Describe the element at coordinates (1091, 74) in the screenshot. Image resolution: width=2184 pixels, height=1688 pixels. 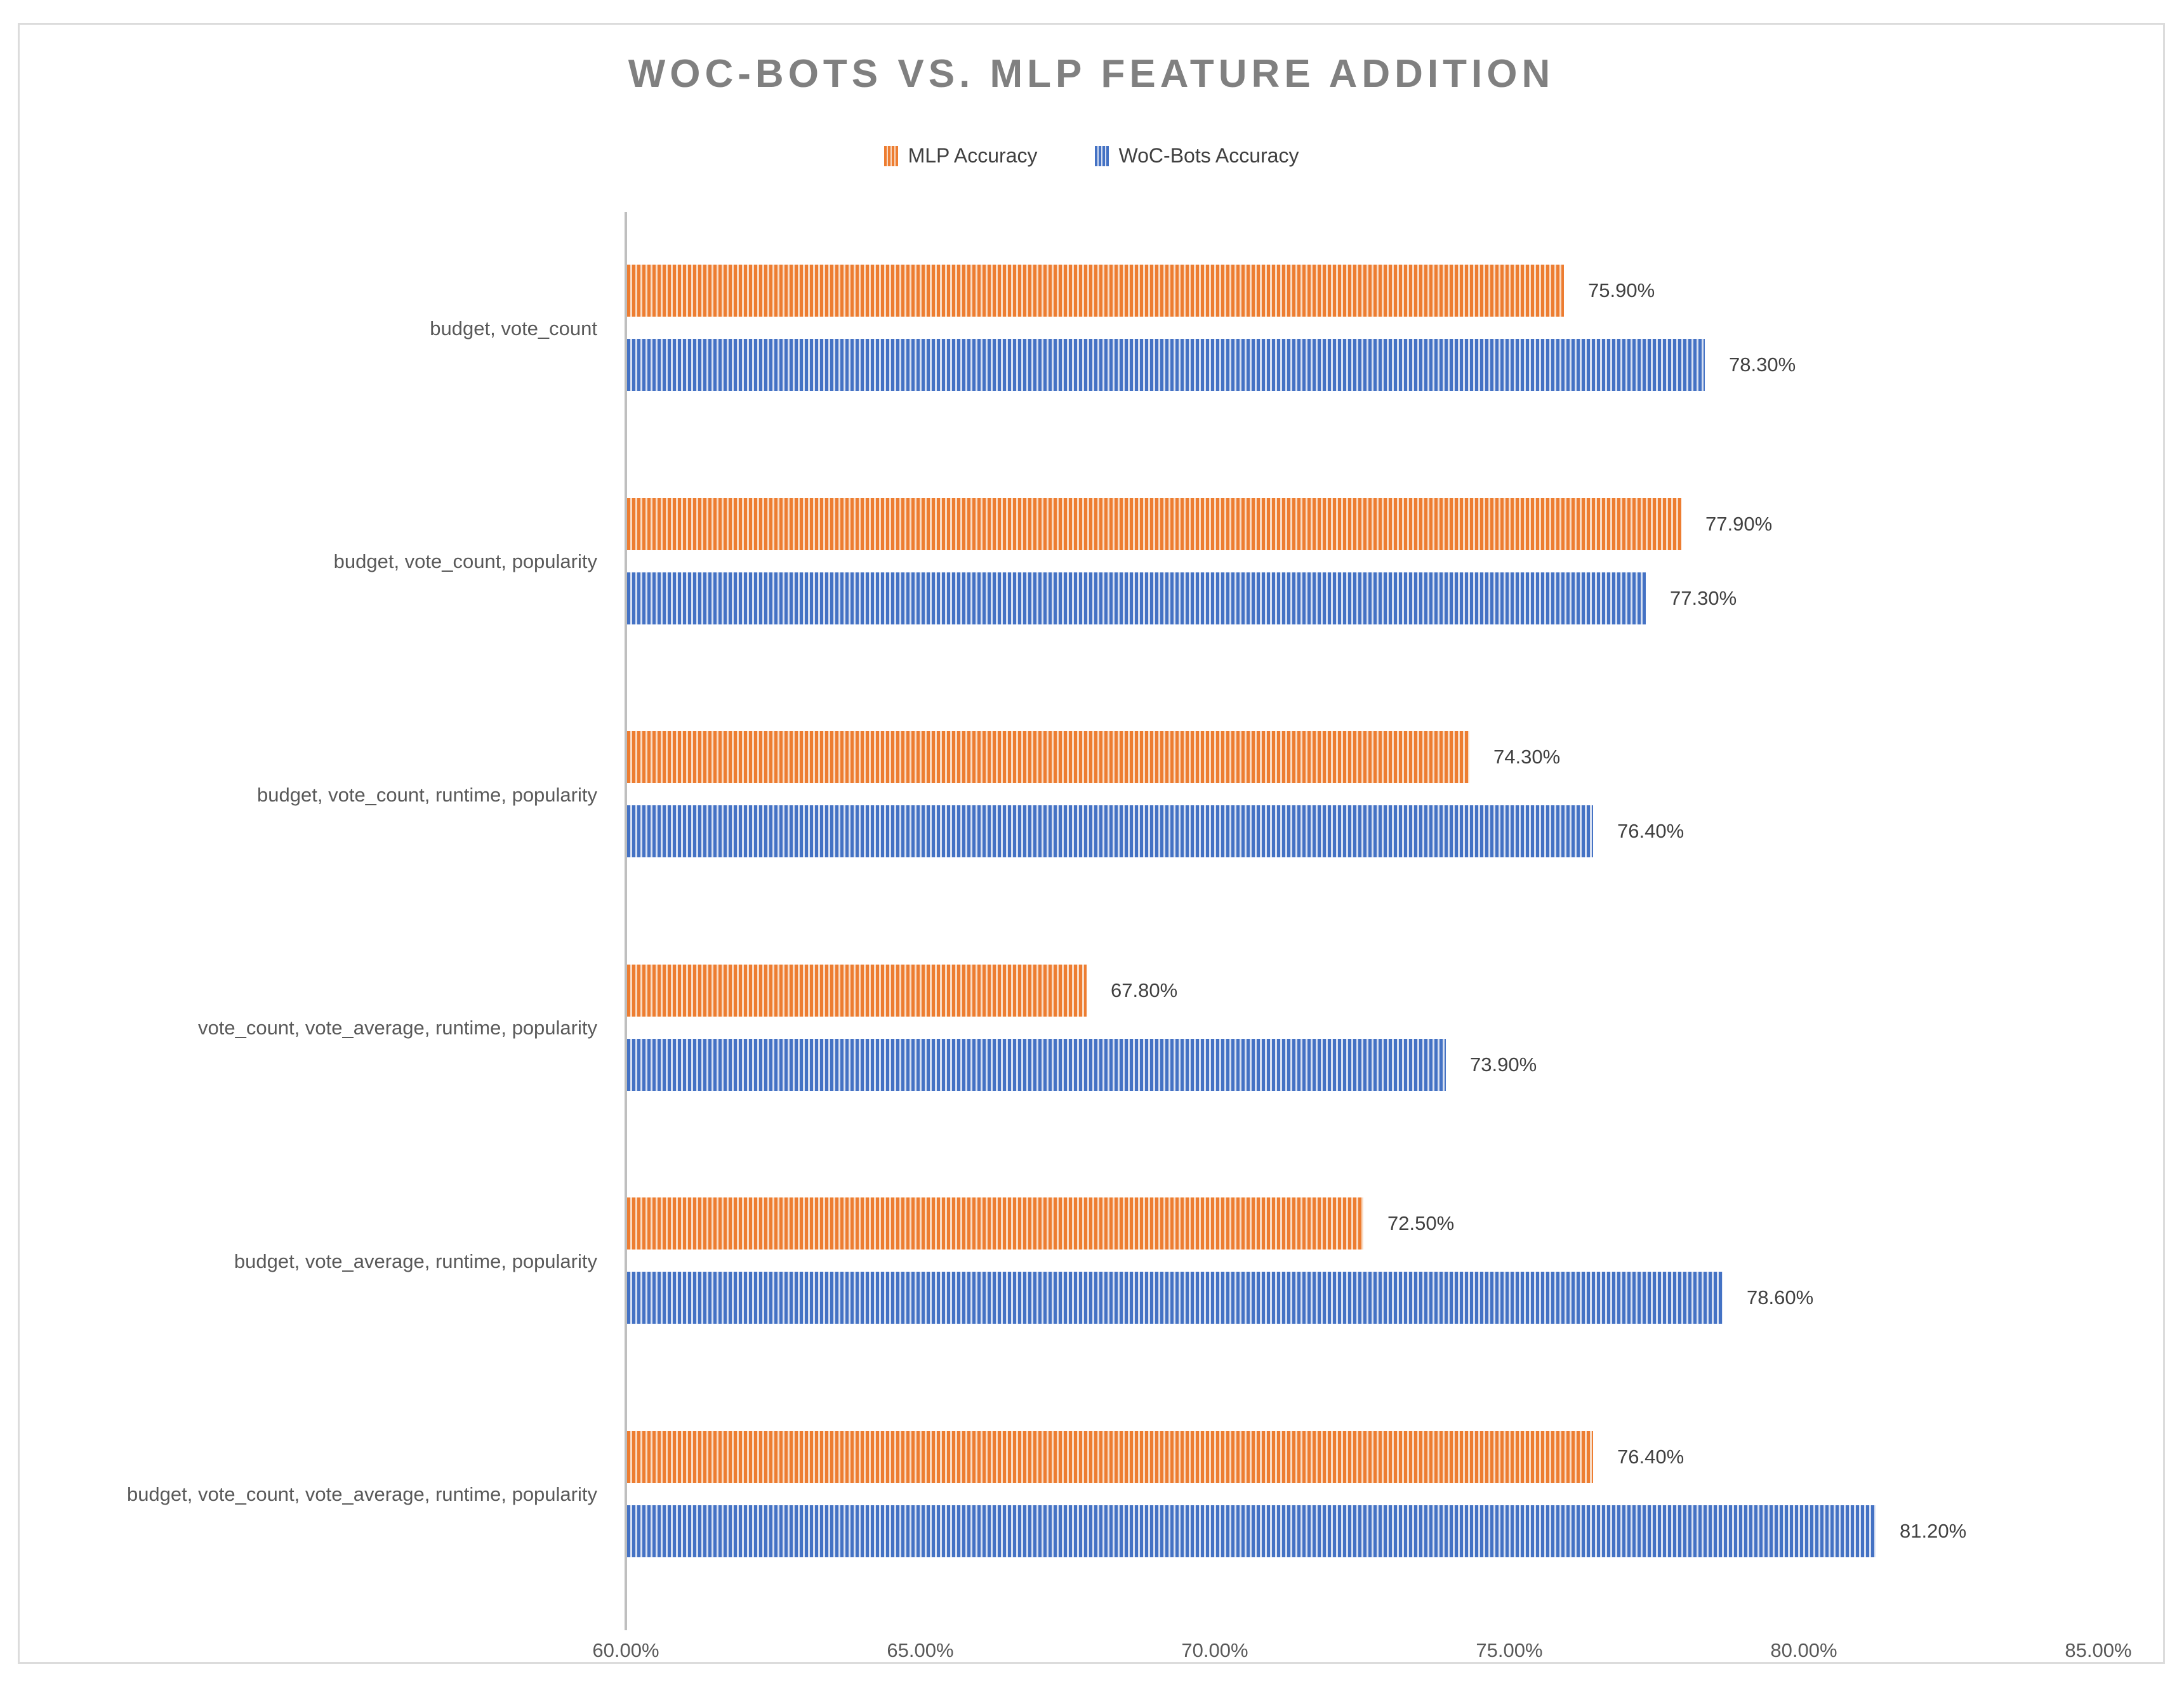
I see `chart-title: WOC-BOTS VS. MLP FEATURE ADDITION` at that location.